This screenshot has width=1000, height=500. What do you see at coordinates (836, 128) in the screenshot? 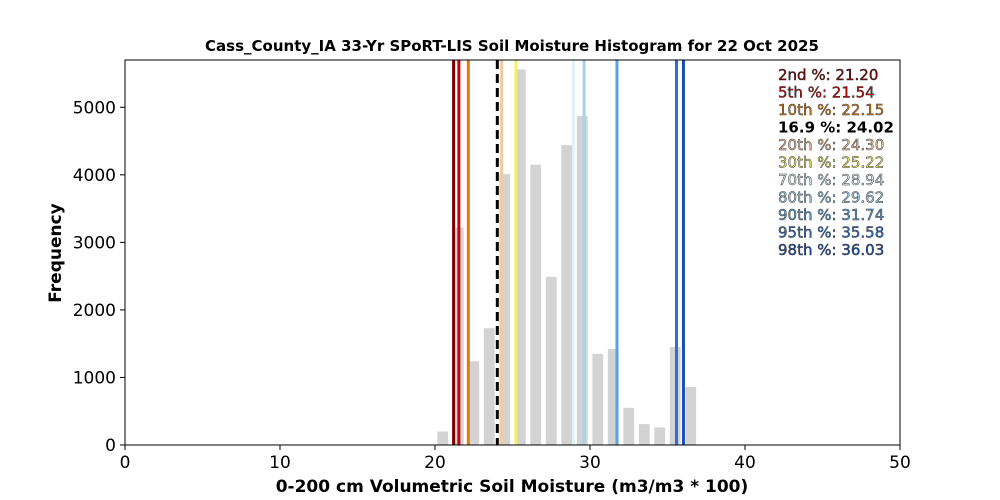
I see `percentile-label-3: 16.9 %: 24.02` at bounding box center [836, 128].